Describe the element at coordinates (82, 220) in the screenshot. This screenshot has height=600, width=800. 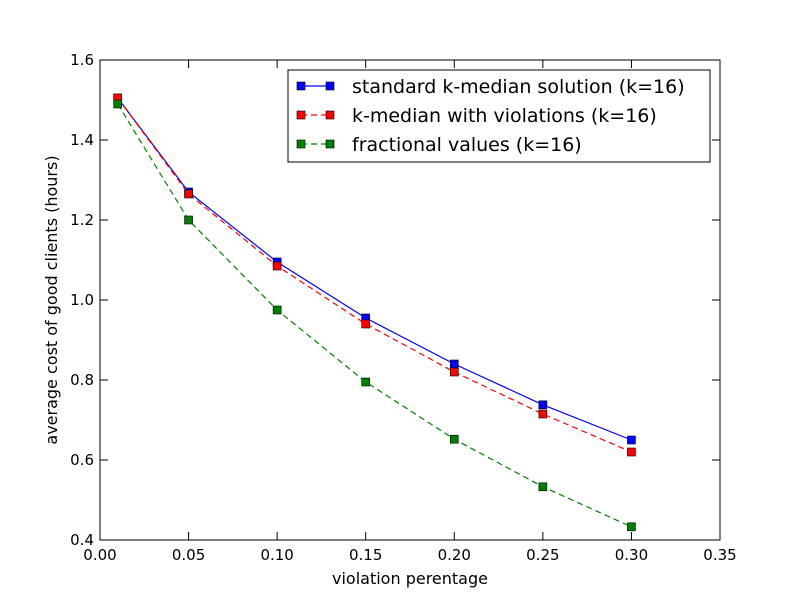
I see `y-tick-label: 1.2` at that location.